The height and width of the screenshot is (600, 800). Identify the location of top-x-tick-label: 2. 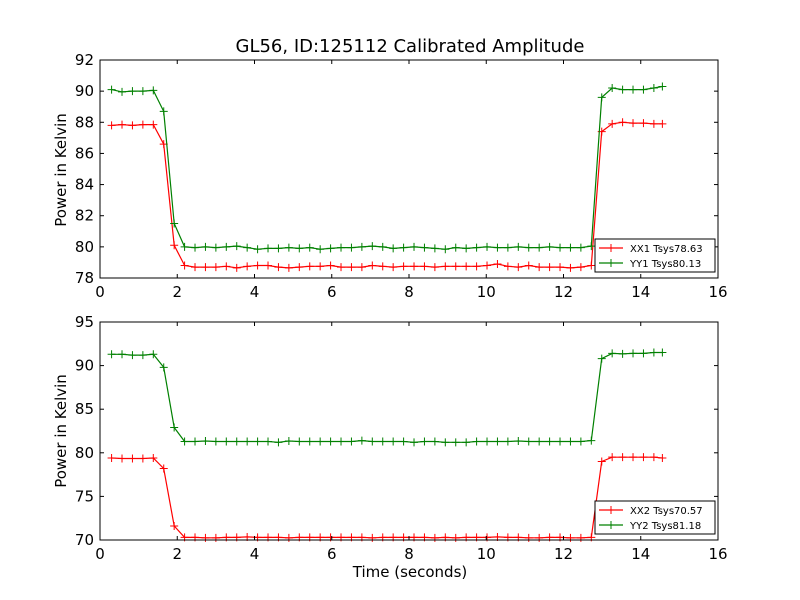
(177, 292).